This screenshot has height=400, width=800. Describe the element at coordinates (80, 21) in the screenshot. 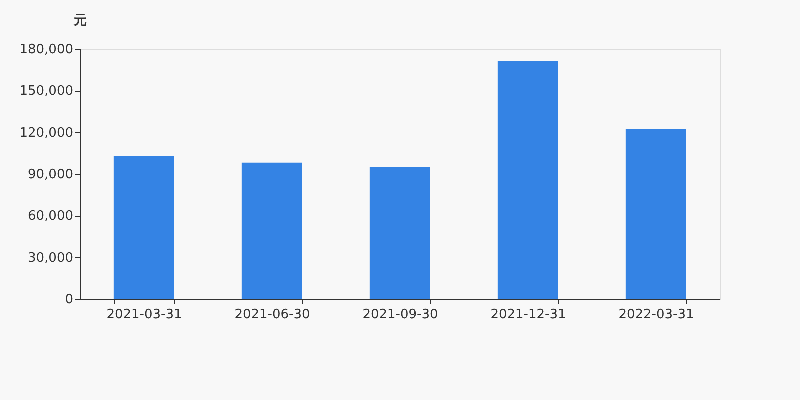

I see `y-axis-title: 元` at that location.